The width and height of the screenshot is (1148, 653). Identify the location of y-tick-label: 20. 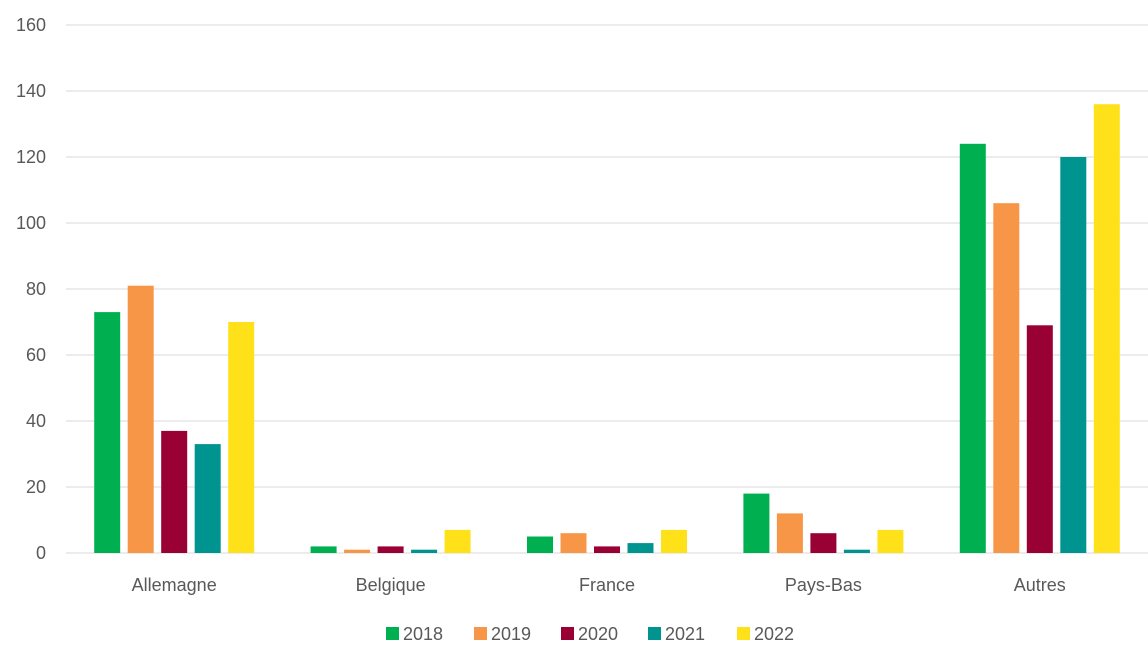
(36, 487).